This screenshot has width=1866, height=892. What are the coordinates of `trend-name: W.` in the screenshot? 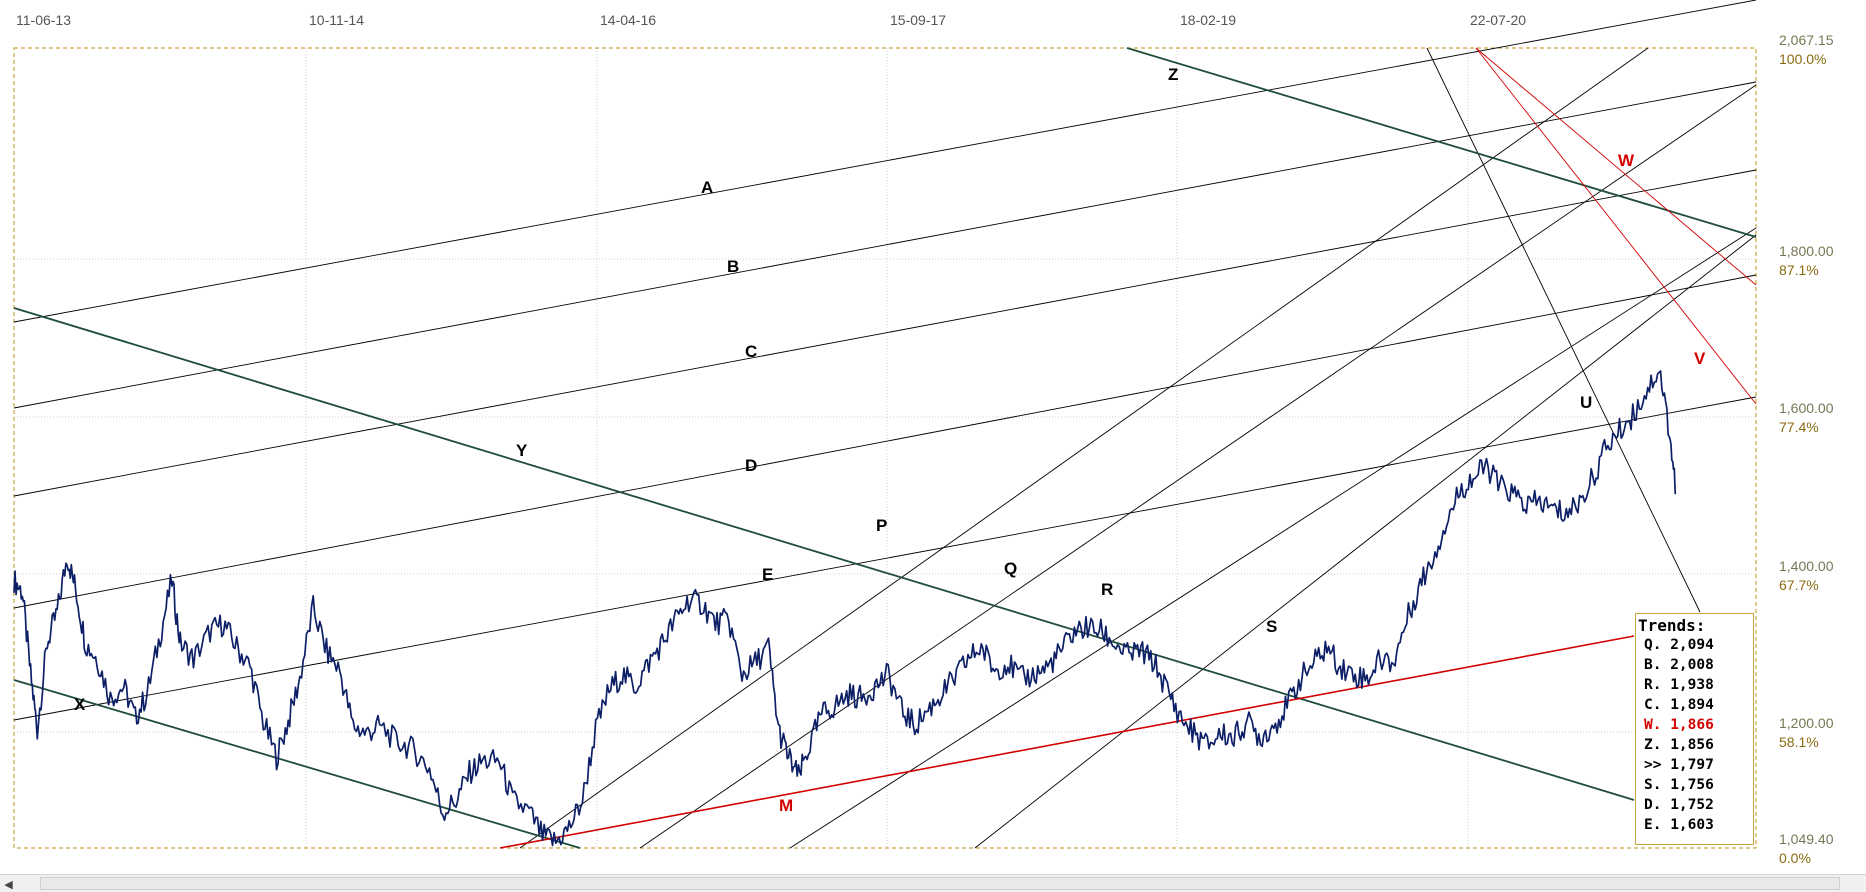 It's located at (1653, 725).